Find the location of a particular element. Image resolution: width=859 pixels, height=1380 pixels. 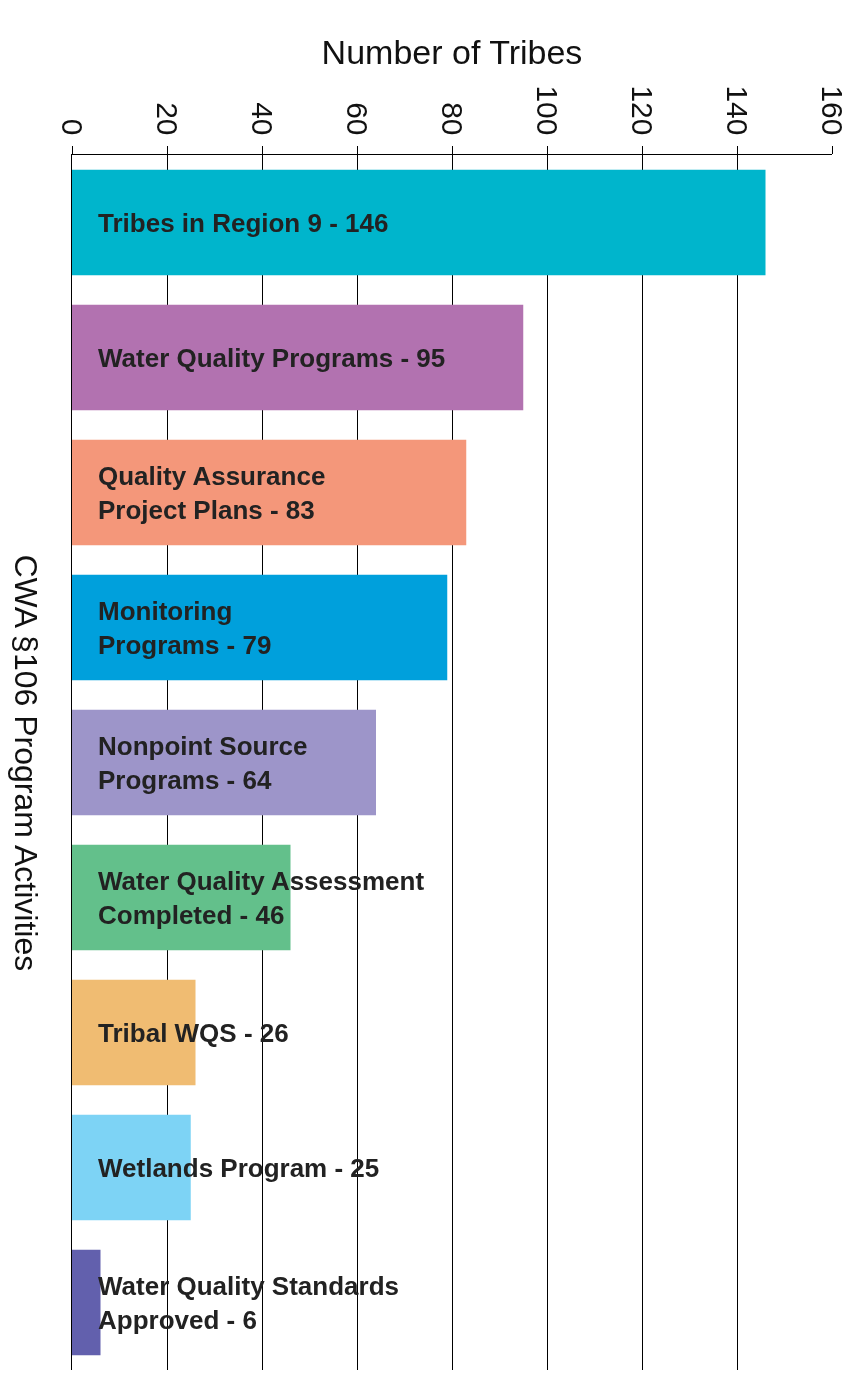

x-tick-label: 80 is located at coordinates (453, 119).